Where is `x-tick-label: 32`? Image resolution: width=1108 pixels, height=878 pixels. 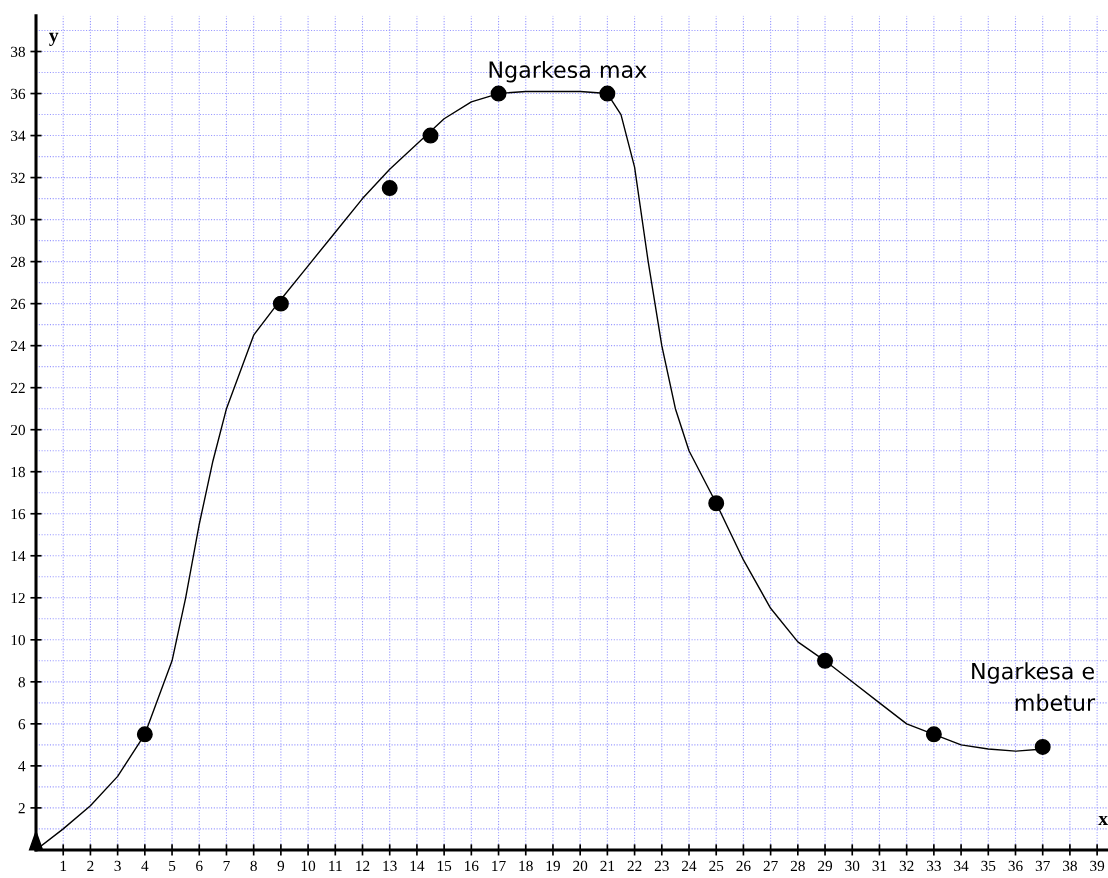 x-tick-label: 32 is located at coordinates (906, 866).